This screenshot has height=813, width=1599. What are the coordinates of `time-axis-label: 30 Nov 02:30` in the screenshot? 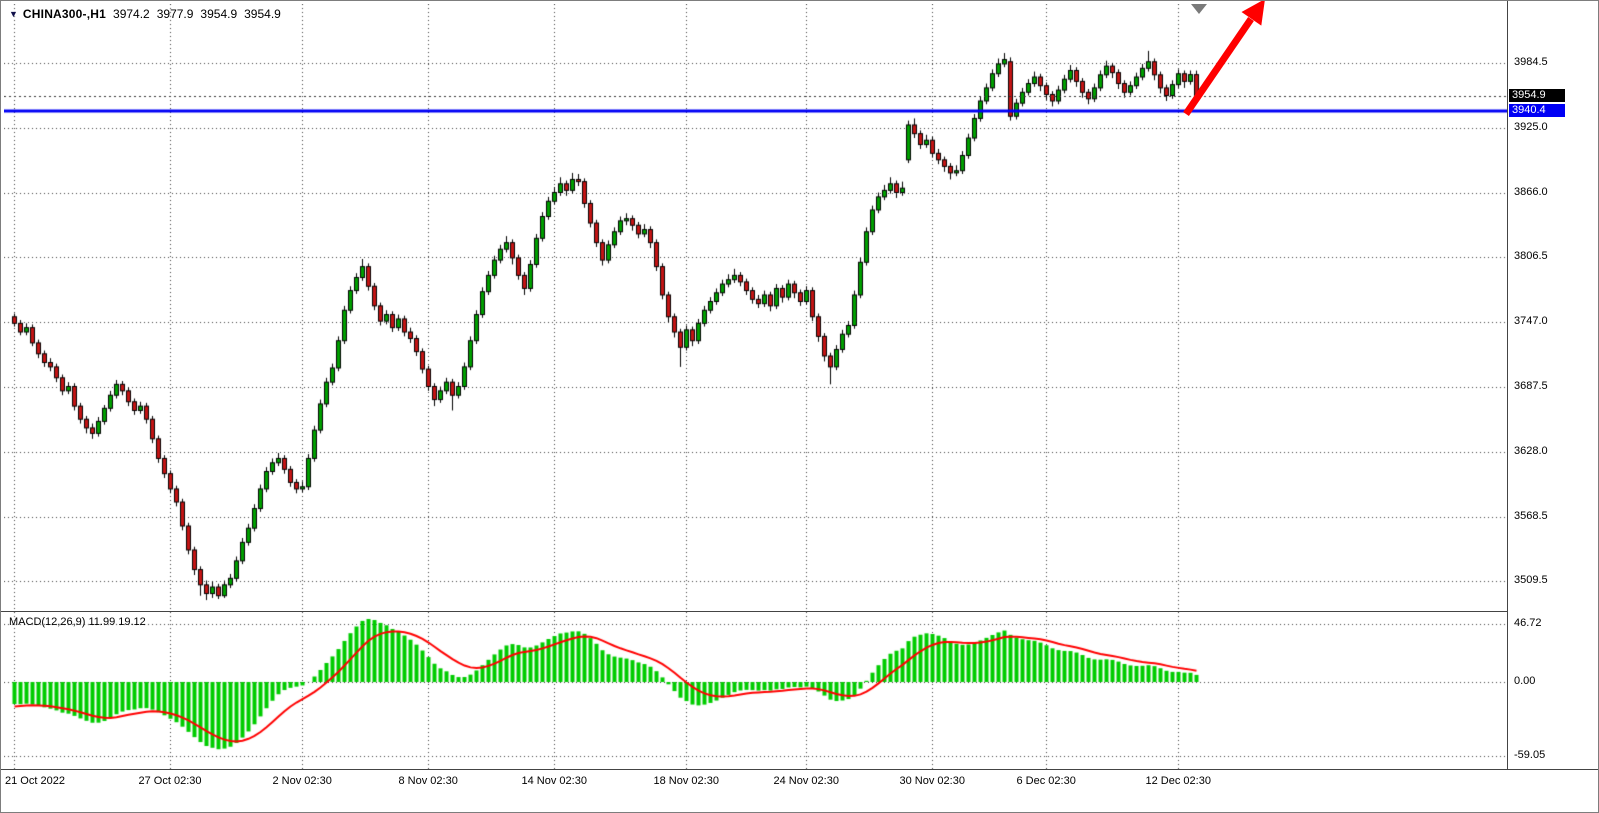 It's located at (932, 781).